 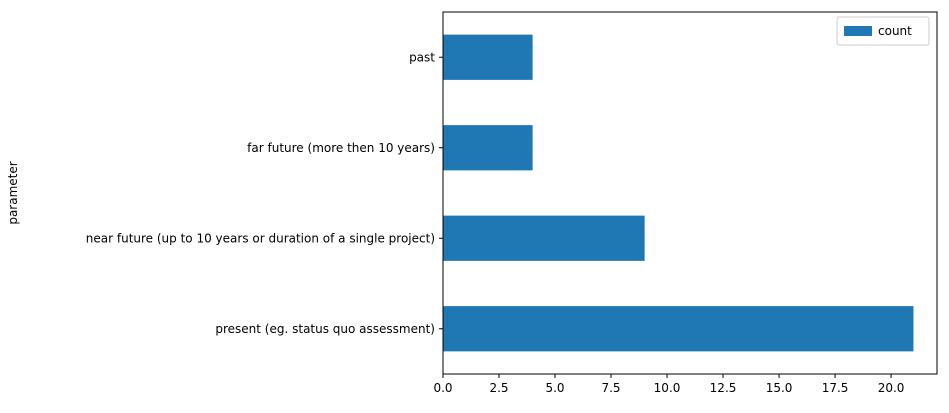 I want to click on legend: count, so click(x=883, y=31).